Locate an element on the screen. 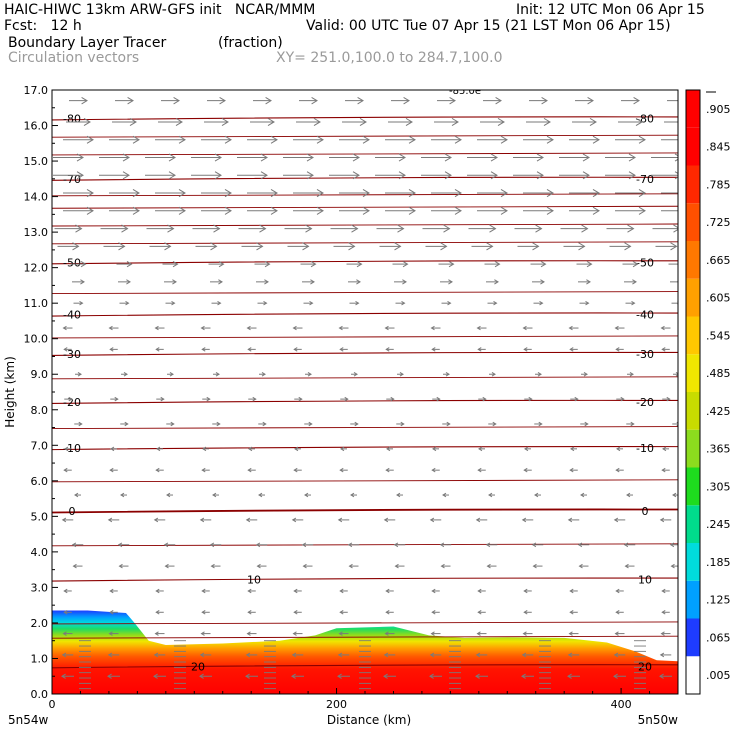 This screenshot has height=740, width=740. colorbar-label: .365 is located at coordinates (718, 449).